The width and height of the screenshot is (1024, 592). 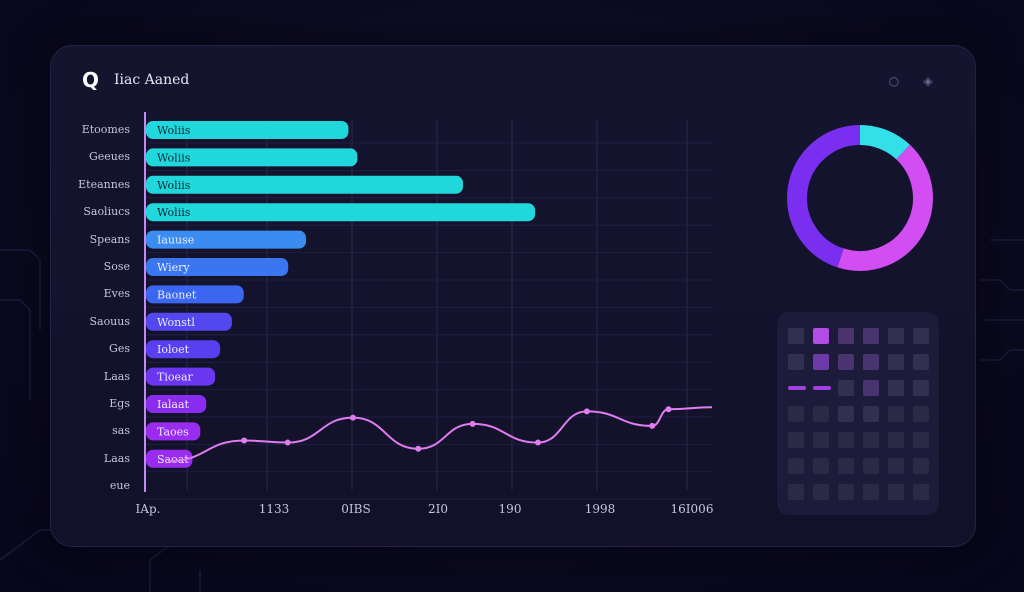 What do you see at coordinates (105, 129) in the screenshot?
I see `category-label: Etoomes` at bounding box center [105, 129].